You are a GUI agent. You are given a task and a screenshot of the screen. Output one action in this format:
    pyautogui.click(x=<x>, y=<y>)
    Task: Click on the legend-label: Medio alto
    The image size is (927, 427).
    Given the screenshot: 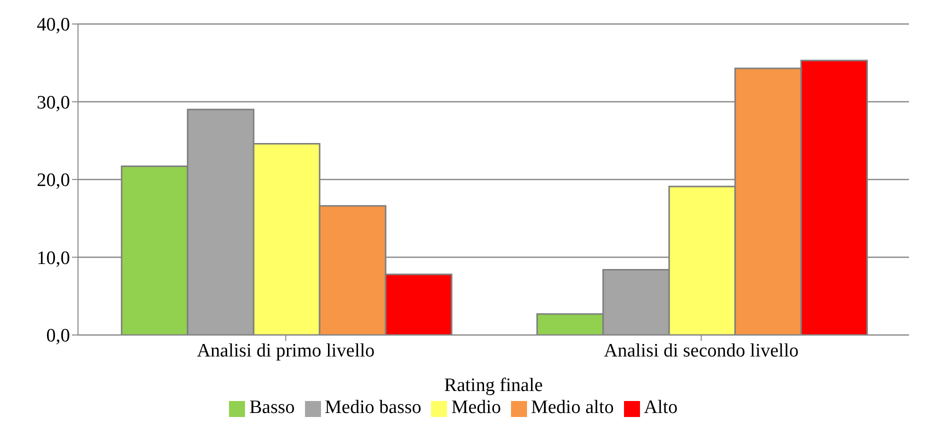 What is the action you would take?
    pyautogui.click(x=572, y=407)
    